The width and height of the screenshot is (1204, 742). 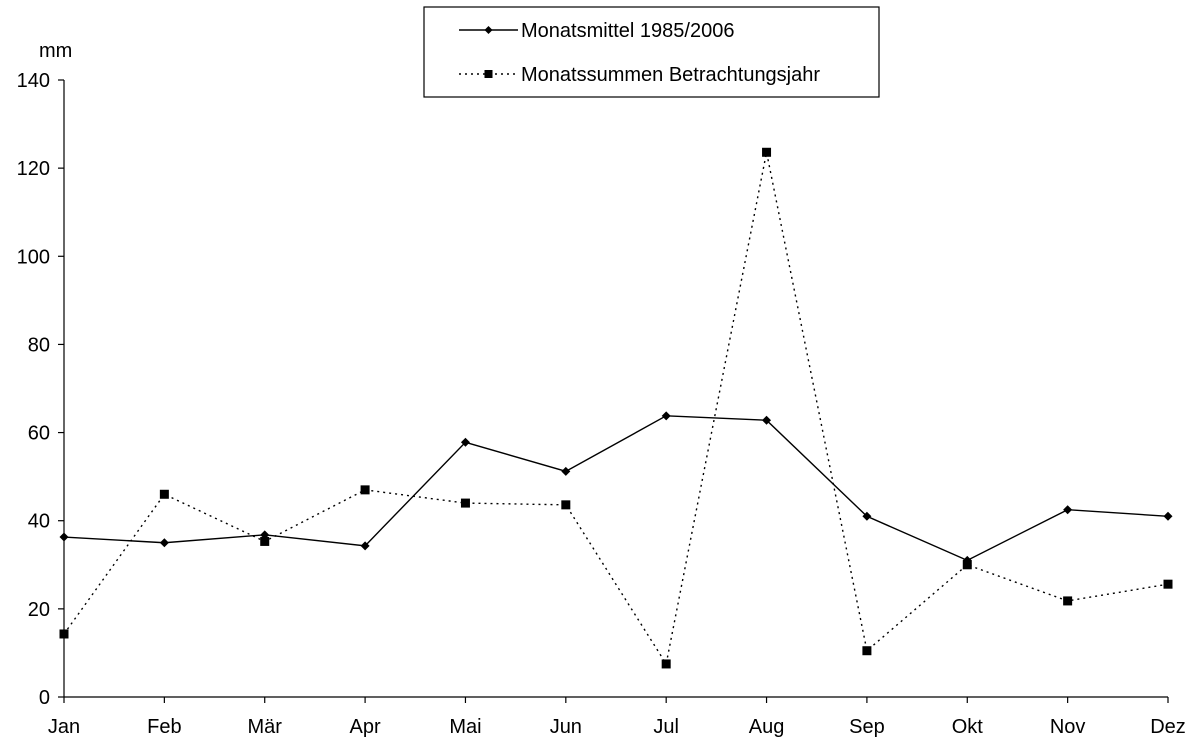 I want to click on x-tick-label: Jul, so click(x=666, y=727).